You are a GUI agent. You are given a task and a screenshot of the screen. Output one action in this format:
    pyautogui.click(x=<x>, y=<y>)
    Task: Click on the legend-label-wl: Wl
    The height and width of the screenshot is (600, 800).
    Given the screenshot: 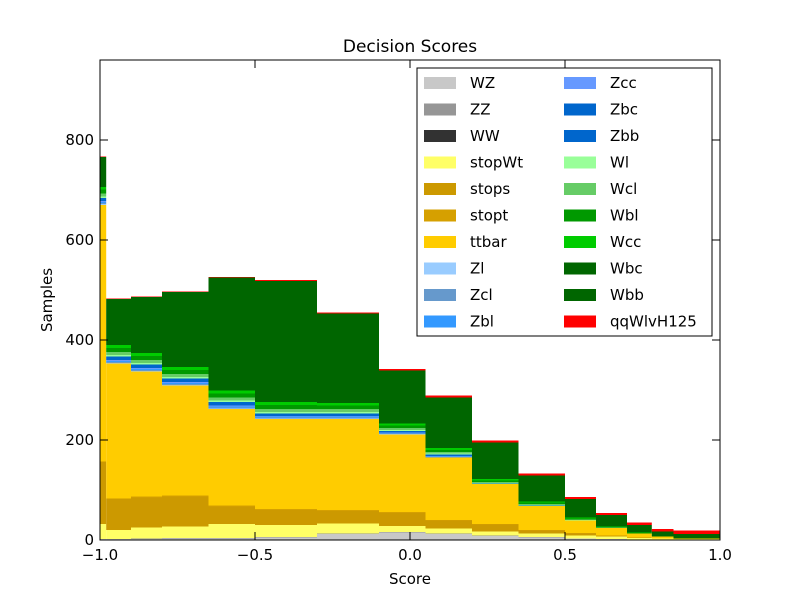 What is the action you would take?
    pyautogui.click(x=619, y=163)
    